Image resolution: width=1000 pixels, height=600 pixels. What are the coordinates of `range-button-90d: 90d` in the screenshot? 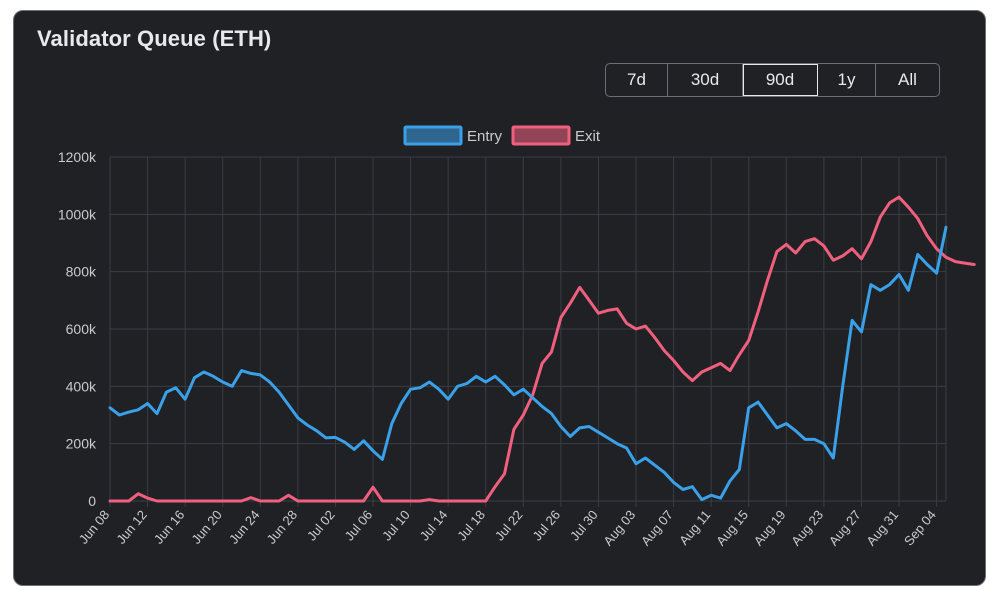 It's located at (780, 80).